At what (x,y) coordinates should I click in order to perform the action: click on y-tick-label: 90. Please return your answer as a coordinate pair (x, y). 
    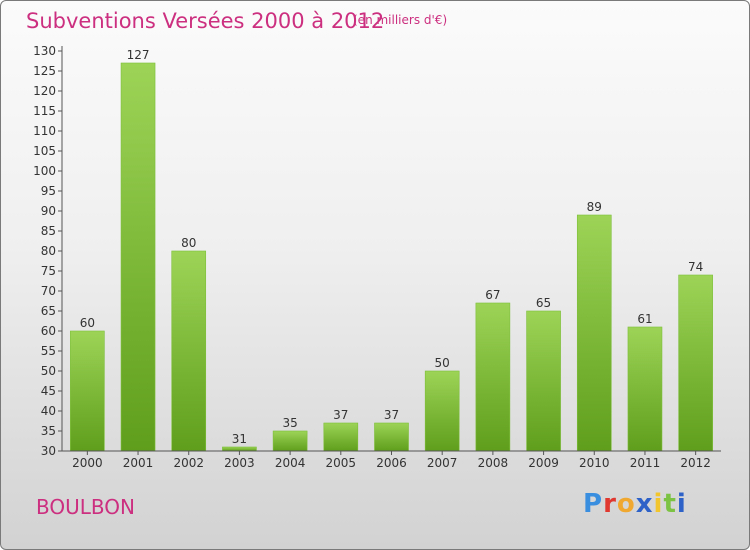
    Looking at the image, I should click on (48, 211).